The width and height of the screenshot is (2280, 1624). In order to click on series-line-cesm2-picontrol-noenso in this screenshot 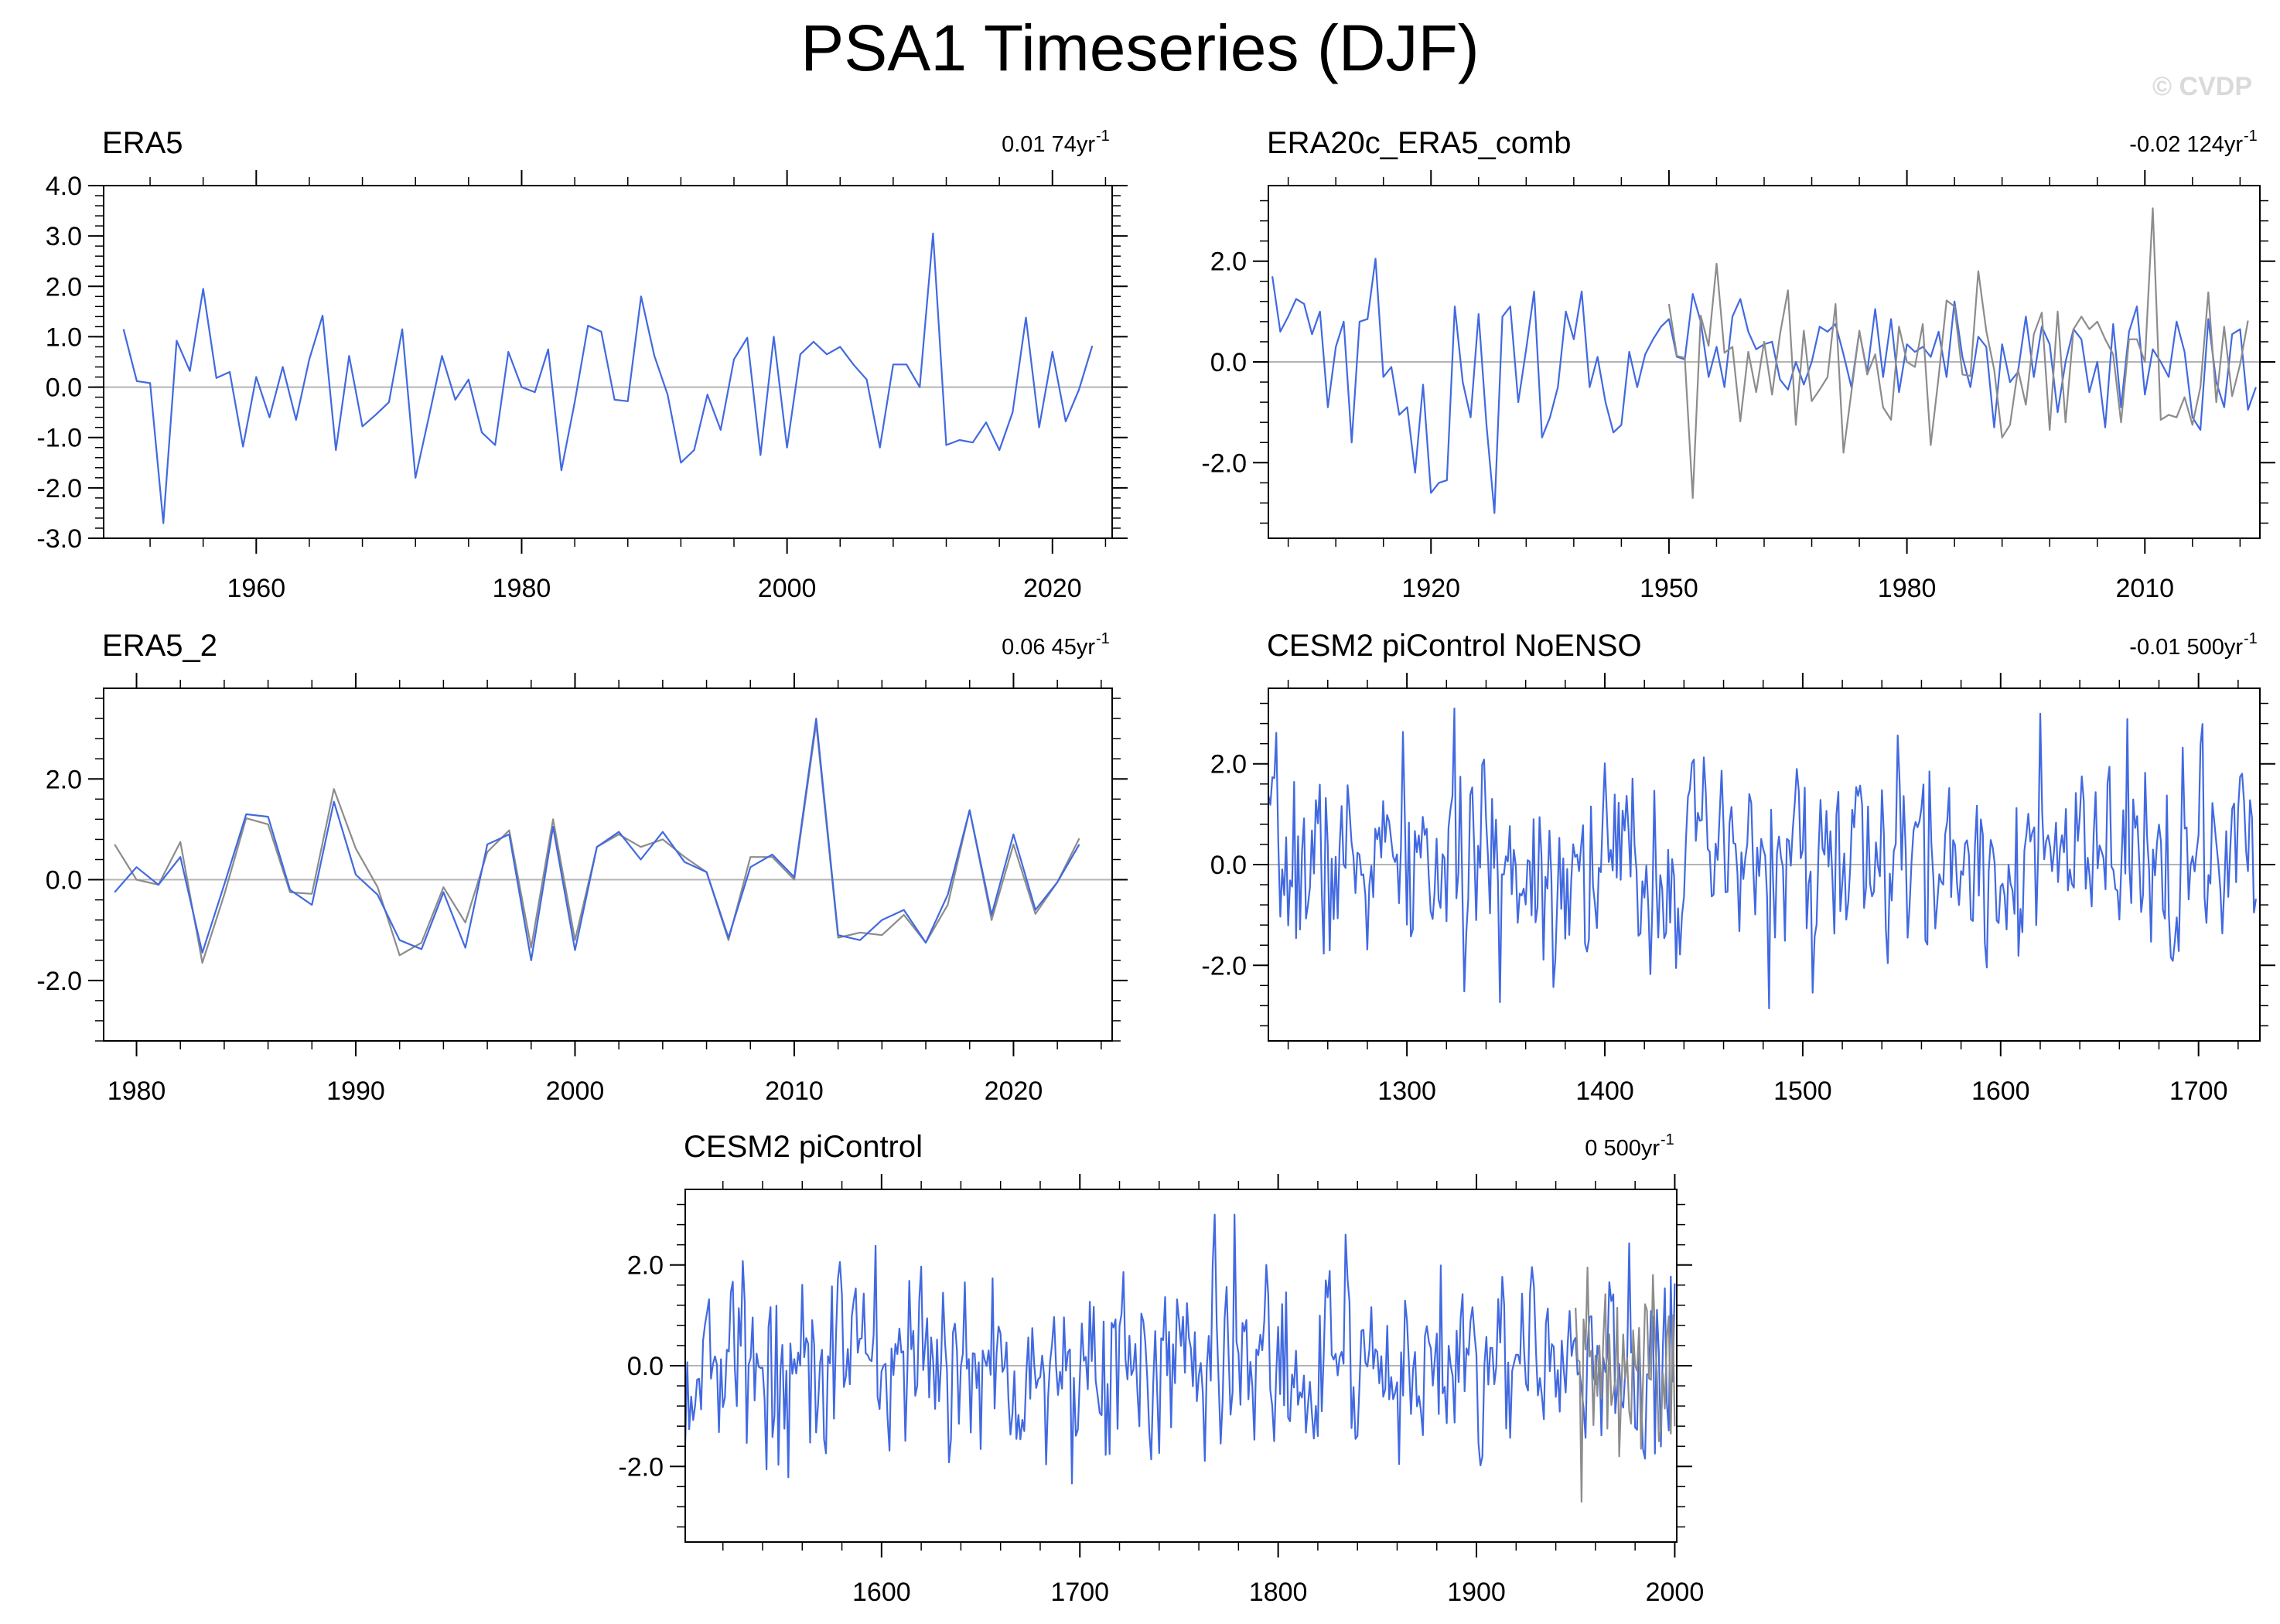, I will do `click(1762, 858)`.